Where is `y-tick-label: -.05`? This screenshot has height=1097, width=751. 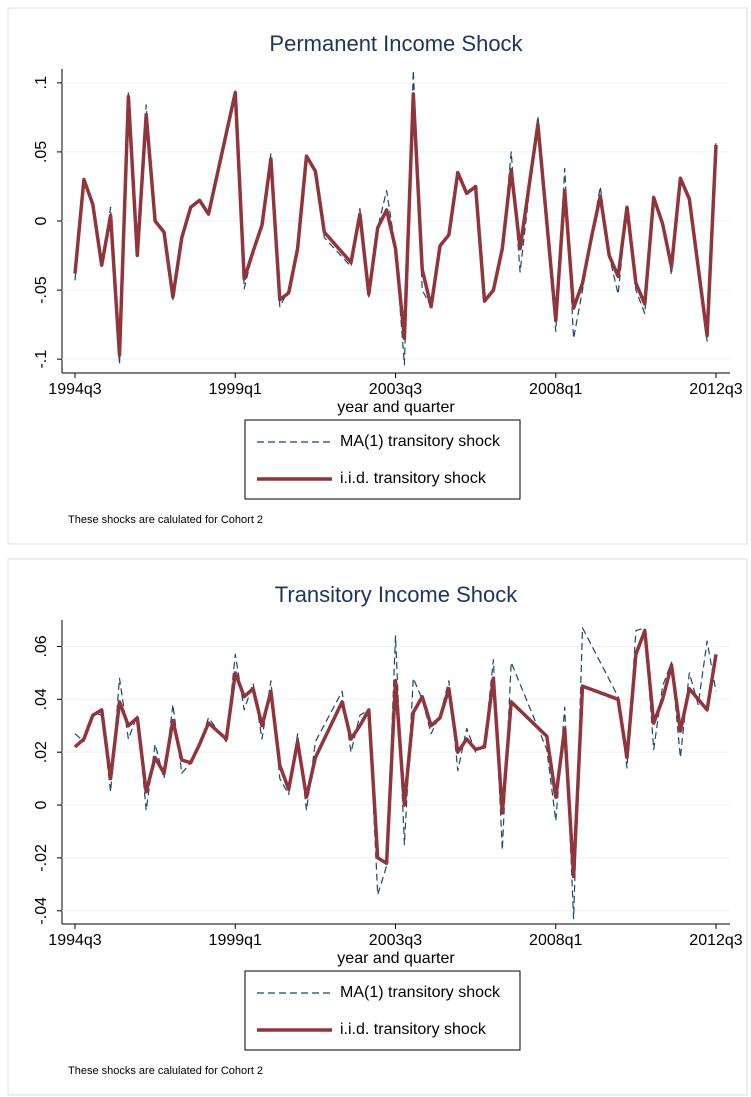
y-tick-label: -.05 is located at coordinates (41, 290).